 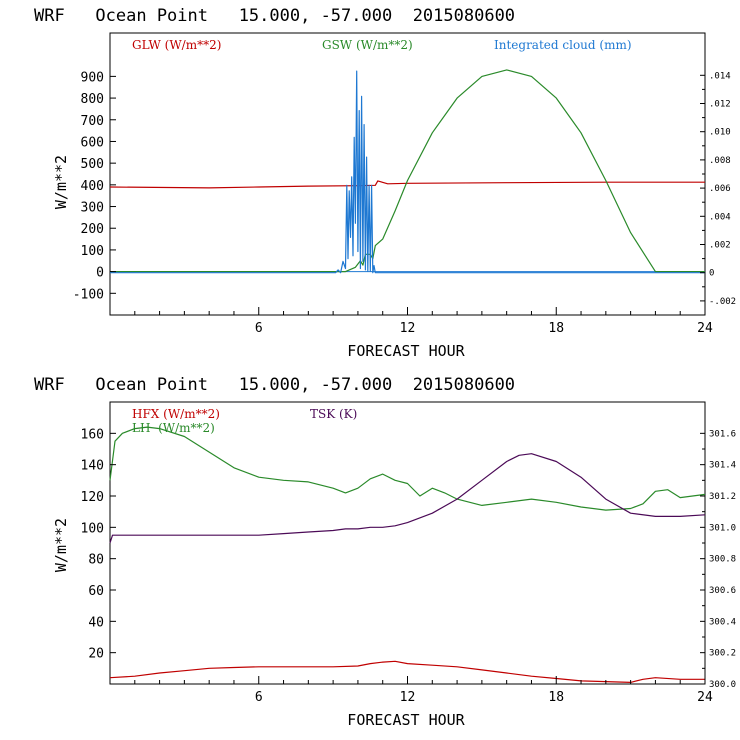 What do you see at coordinates (96, 591) in the screenshot?
I see `y-tick-label: 60` at bounding box center [96, 591].